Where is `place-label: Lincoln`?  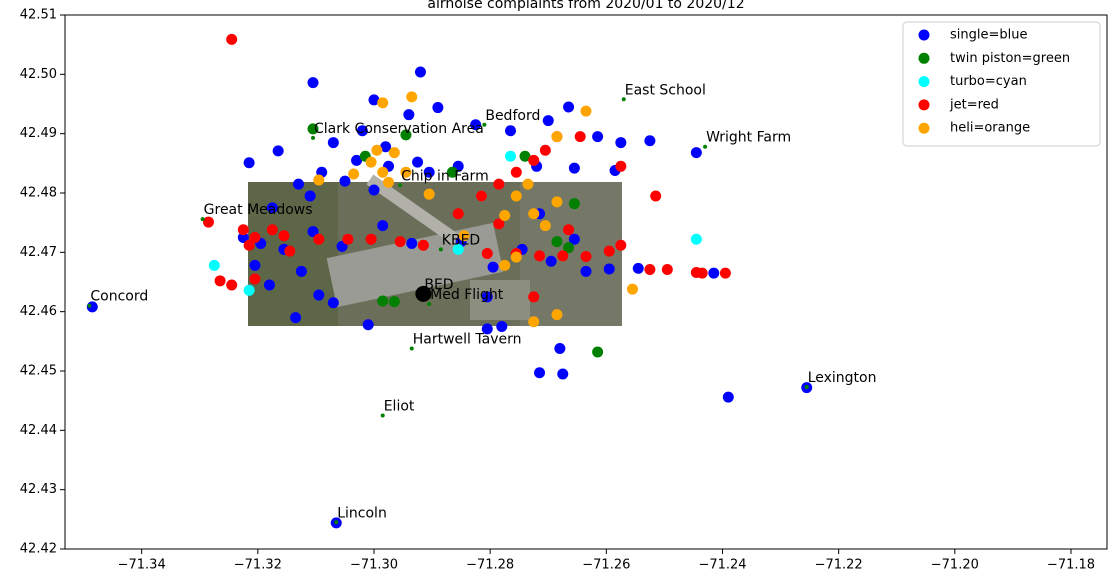
place-label: Lincoln is located at coordinates (362, 513).